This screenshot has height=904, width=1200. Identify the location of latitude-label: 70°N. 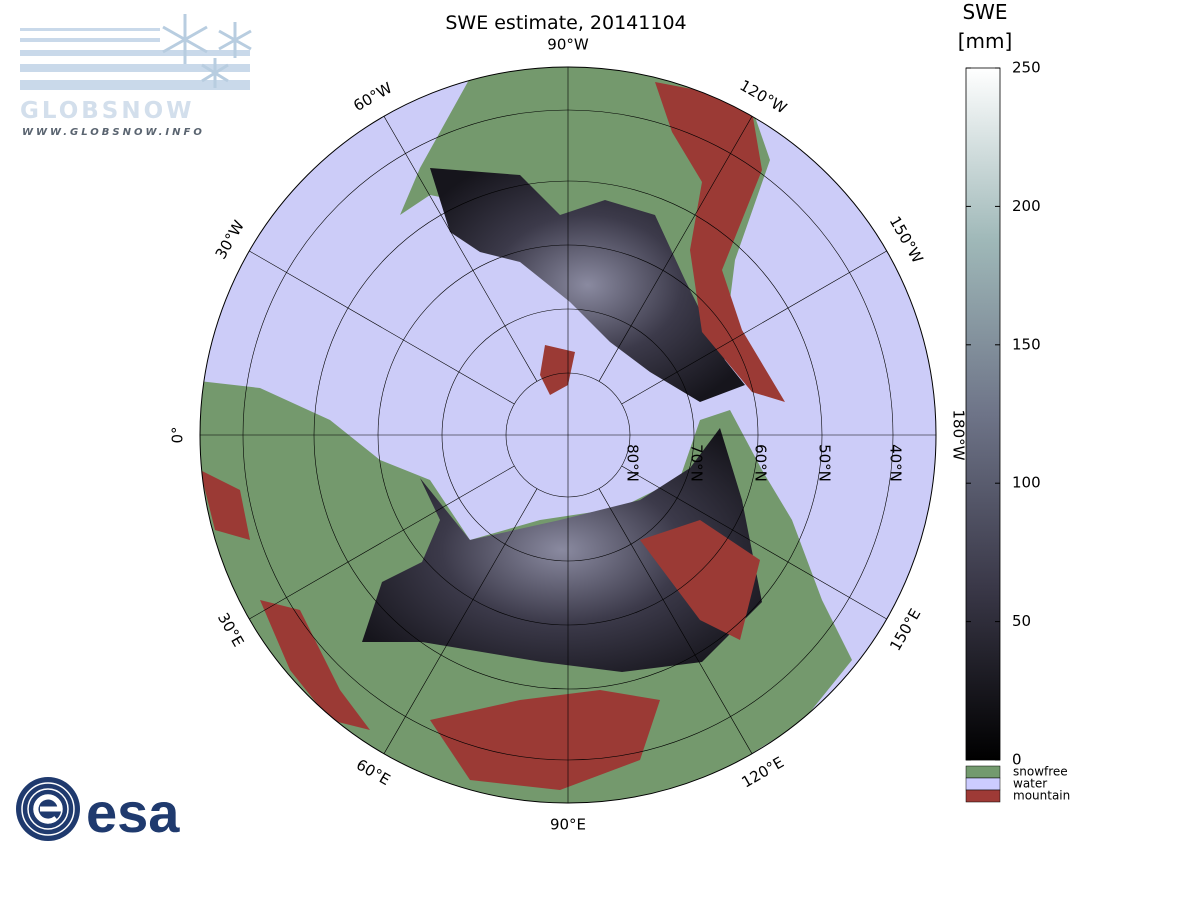
(697, 463).